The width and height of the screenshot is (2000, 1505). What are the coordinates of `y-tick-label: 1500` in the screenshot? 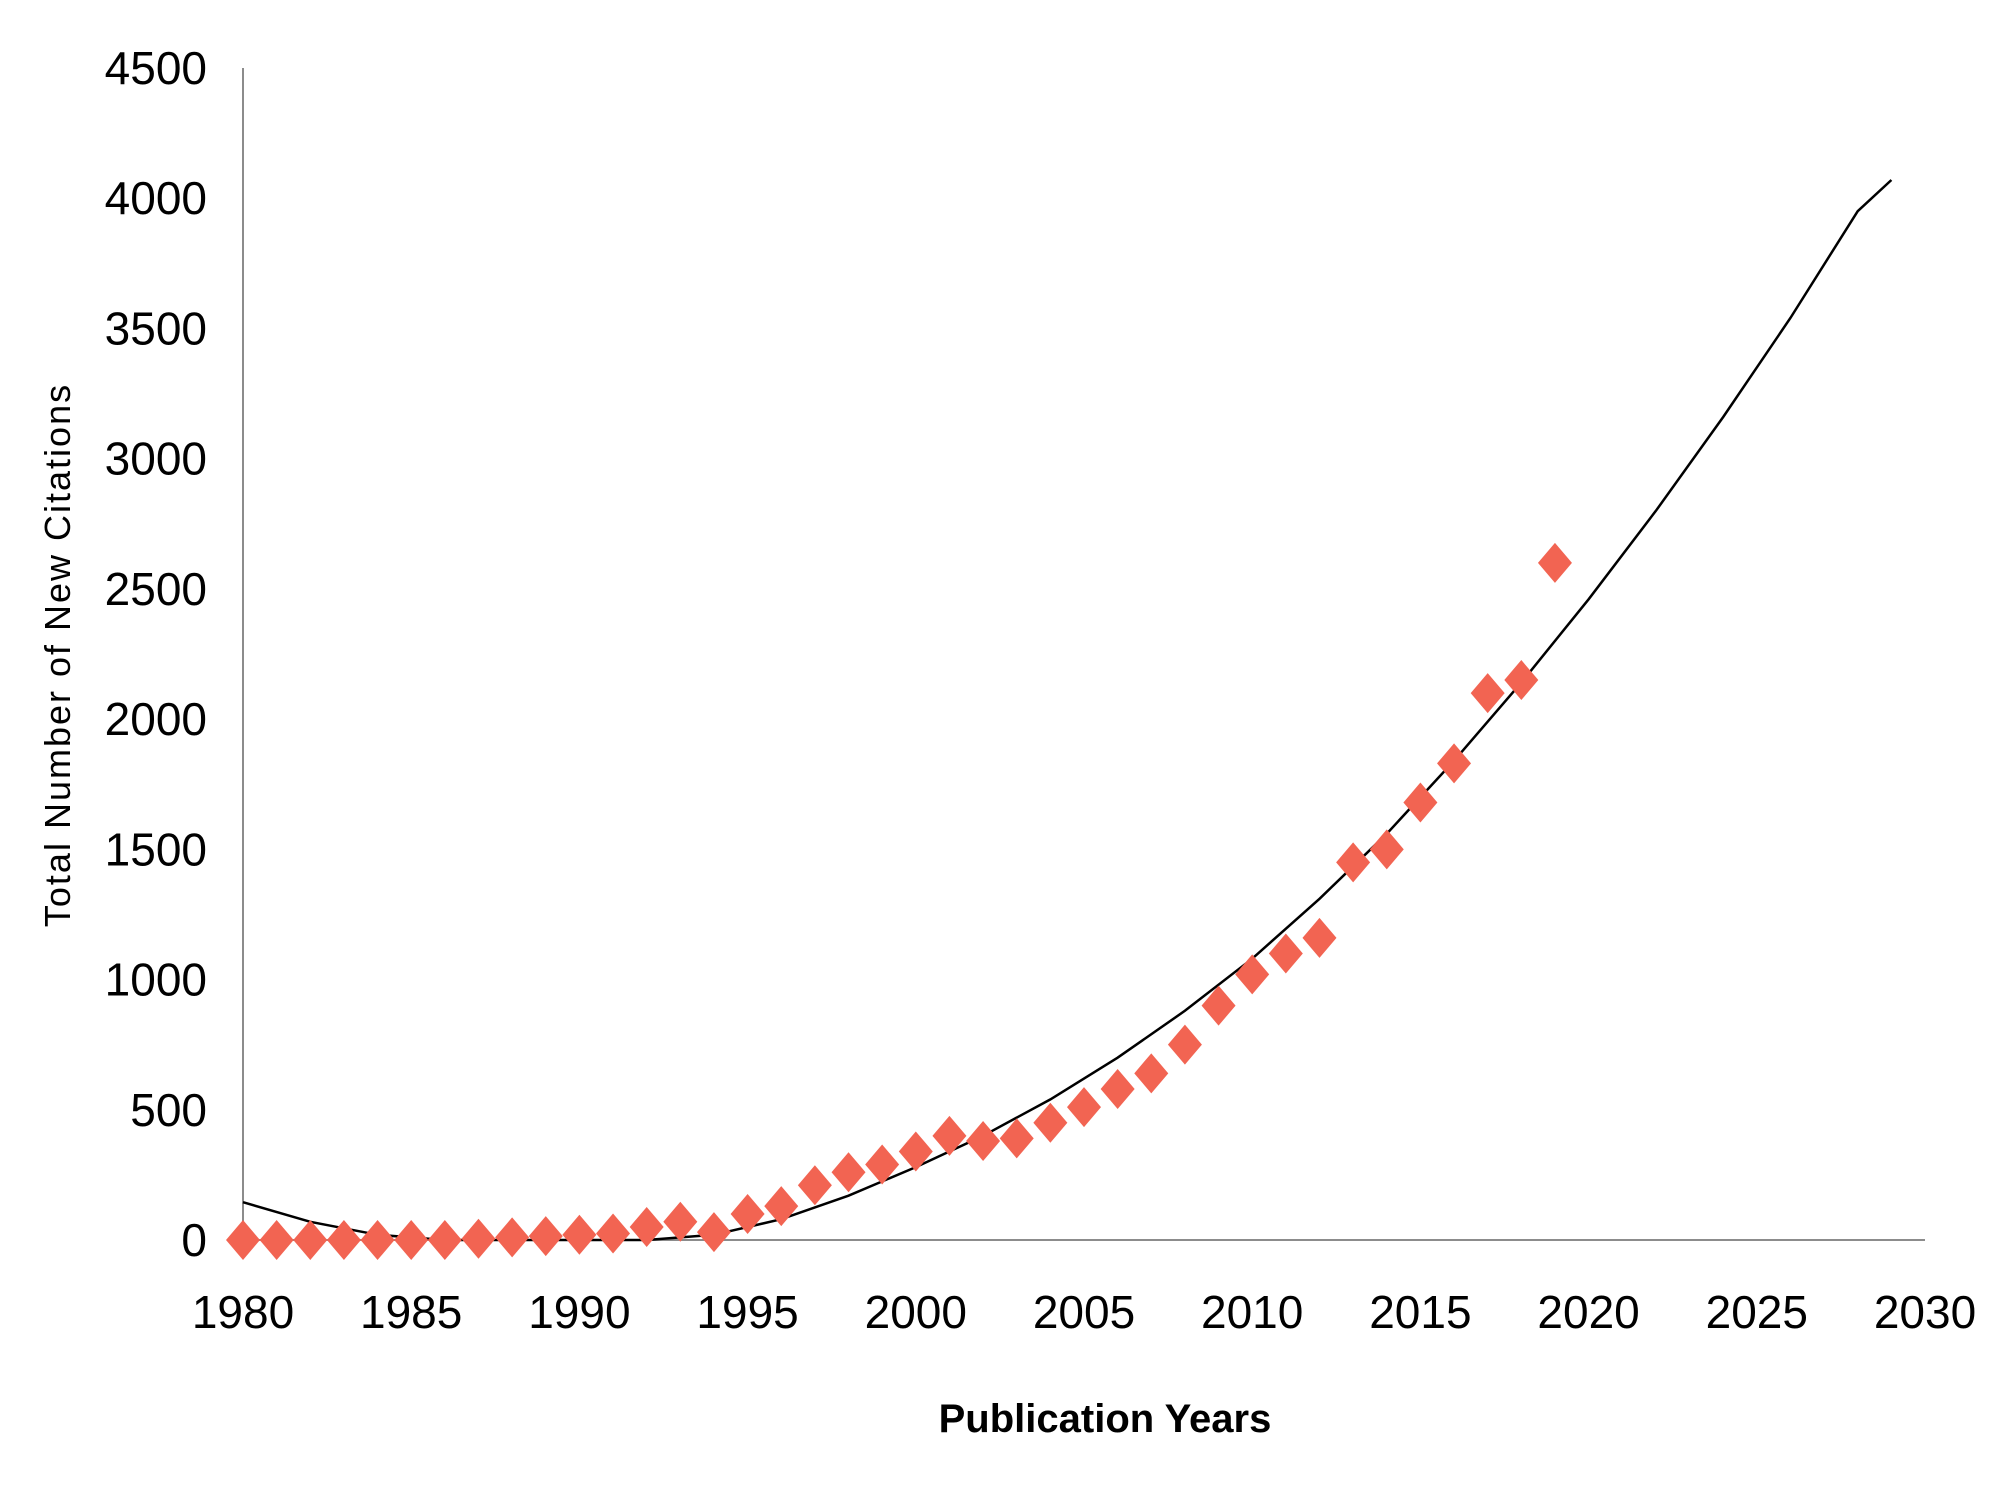 It's located at (156, 849).